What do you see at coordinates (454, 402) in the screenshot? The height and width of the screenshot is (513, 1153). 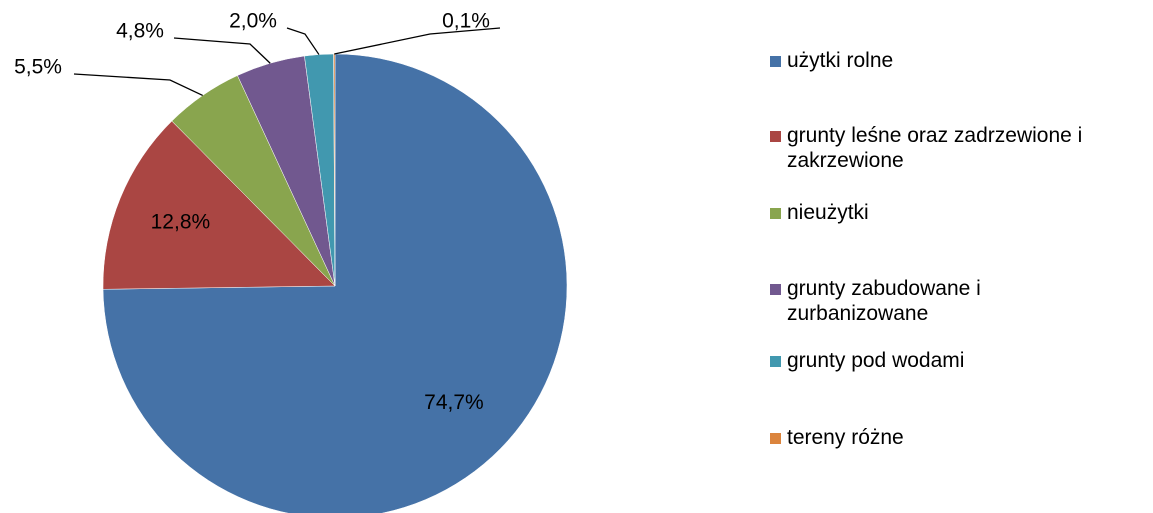 I see `data-label: 74,7%` at bounding box center [454, 402].